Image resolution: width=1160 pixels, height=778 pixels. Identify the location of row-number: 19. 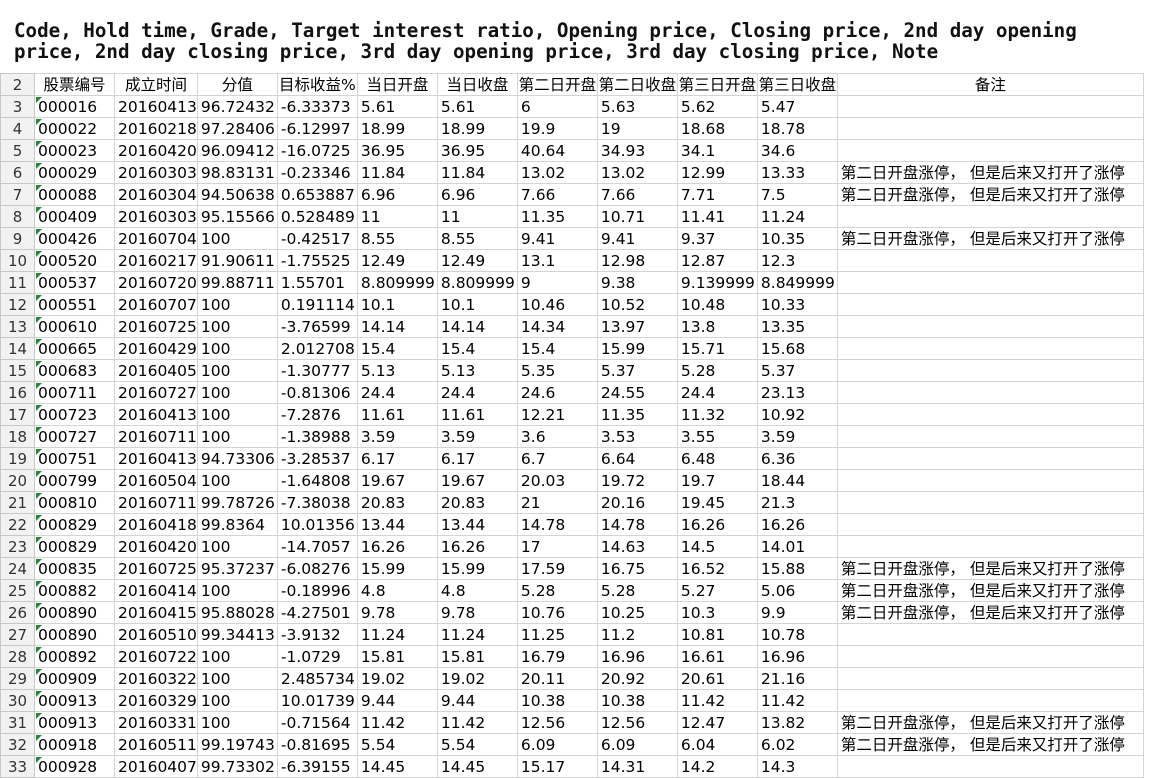
(17, 458).